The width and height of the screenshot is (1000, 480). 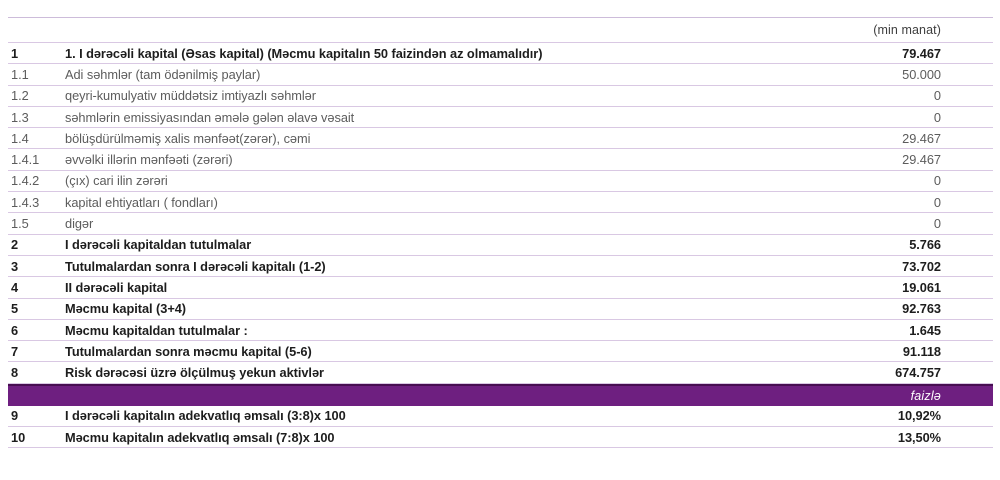 What do you see at coordinates (116, 287) in the screenshot?
I see `row-label: II dərəcəli kapital` at bounding box center [116, 287].